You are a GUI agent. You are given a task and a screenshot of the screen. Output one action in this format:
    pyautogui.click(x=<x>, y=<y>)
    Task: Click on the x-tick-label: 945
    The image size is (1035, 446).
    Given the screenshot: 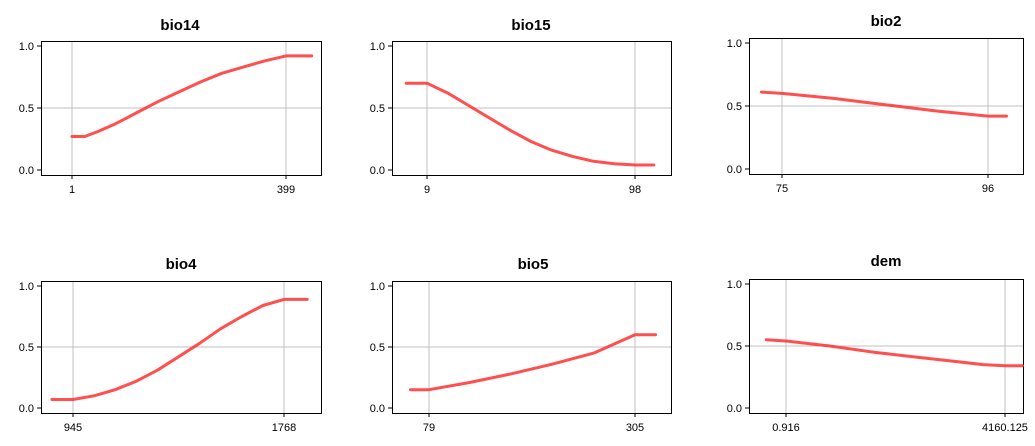 What is the action you would take?
    pyautogui.click(x=73, y=428)
    